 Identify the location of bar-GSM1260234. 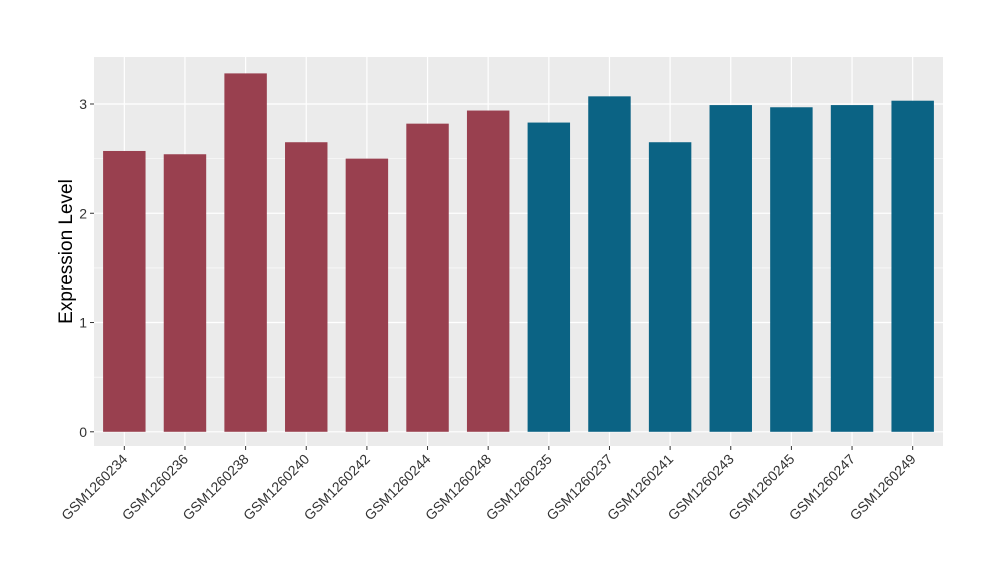
(124, 291).